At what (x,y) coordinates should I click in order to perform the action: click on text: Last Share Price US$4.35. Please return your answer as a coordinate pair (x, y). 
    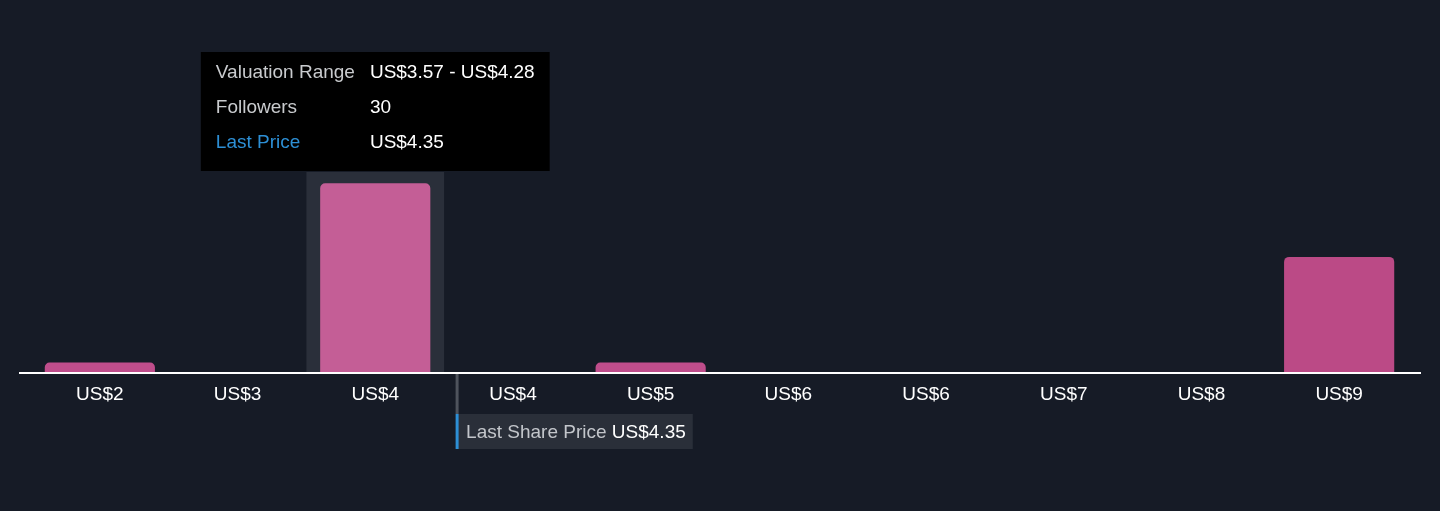
    Looking at the image, I should click on (576, 431).